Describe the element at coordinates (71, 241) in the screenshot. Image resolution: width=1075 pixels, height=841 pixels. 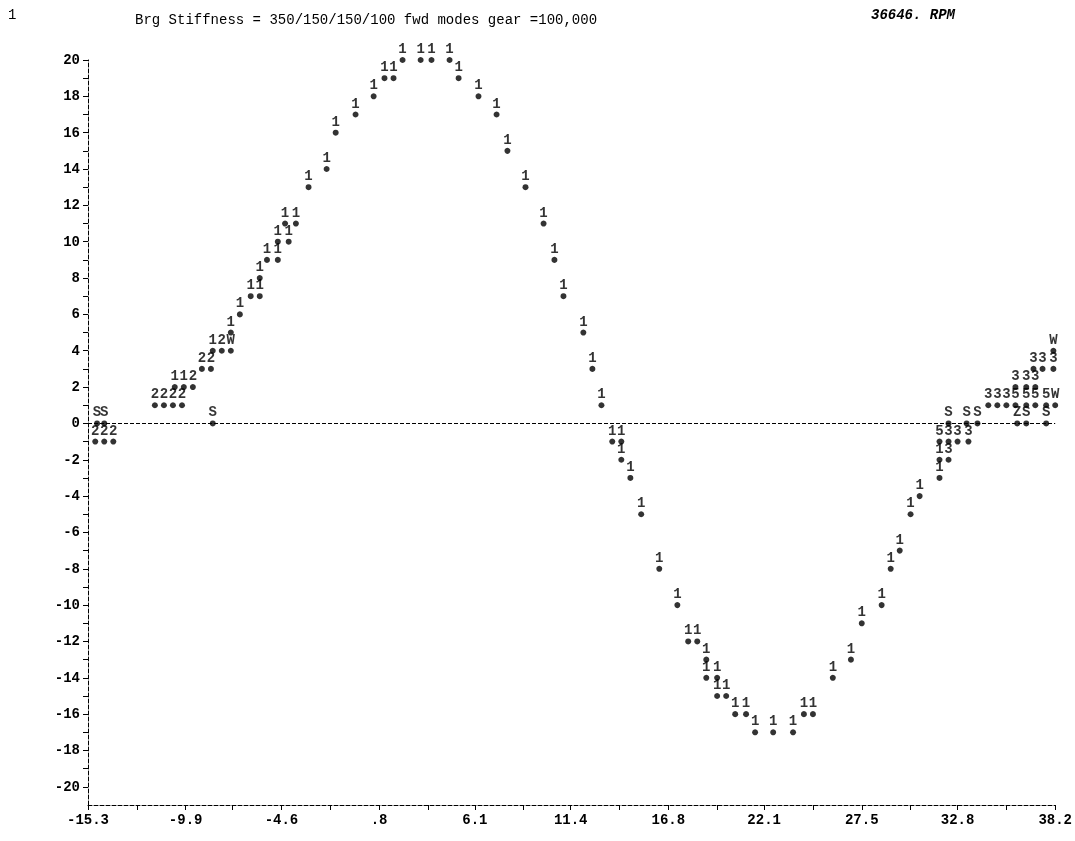
I see `y-tick-label: 10` at that location.